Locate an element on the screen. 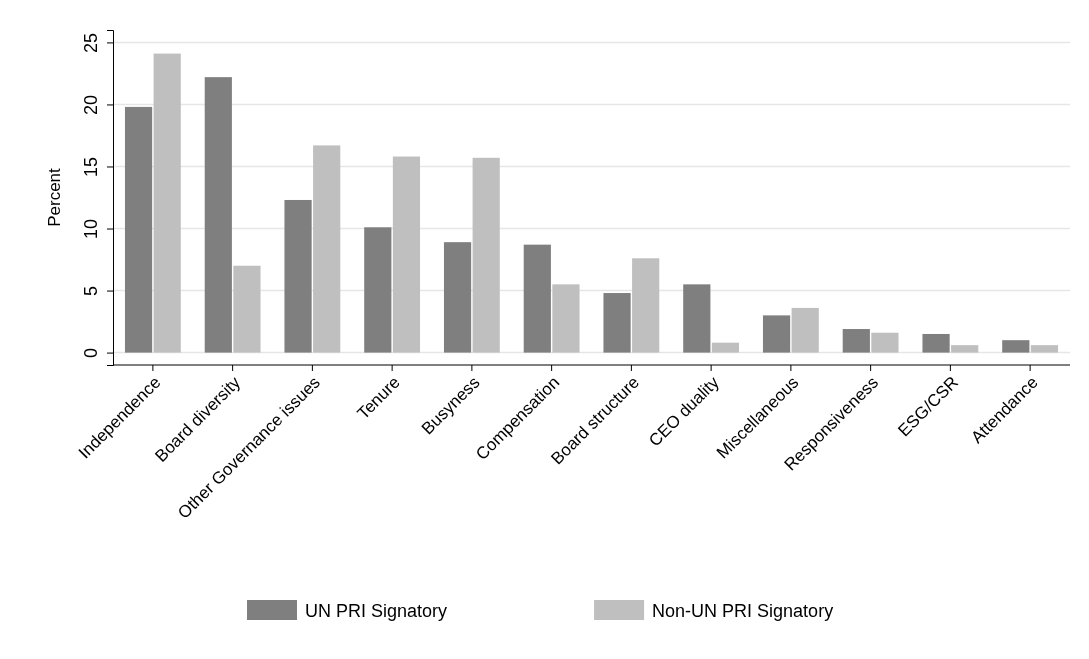  y-tick-label: 5 is located at coordinates (91, 291).